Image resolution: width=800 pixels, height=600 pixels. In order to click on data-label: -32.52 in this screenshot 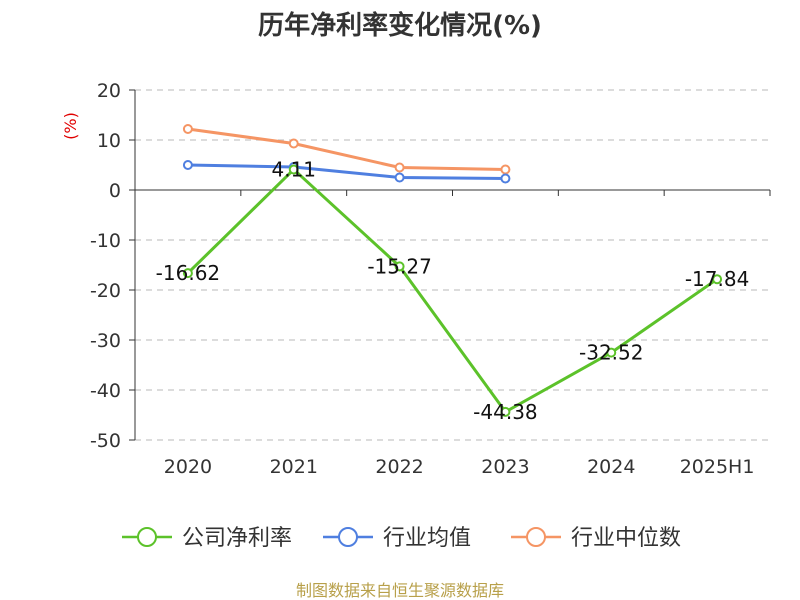, I will do `click(611, 353)`.